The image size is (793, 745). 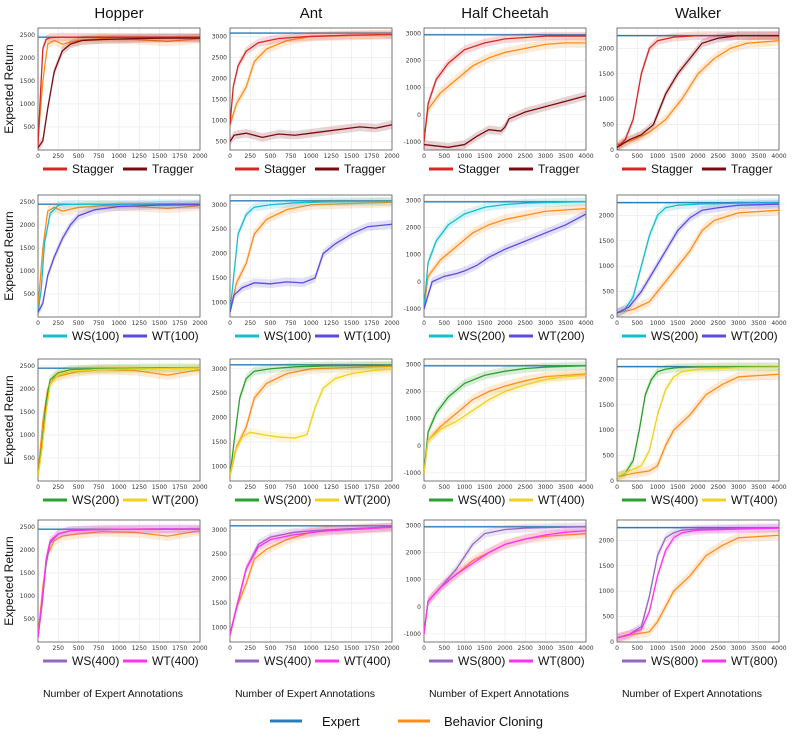 What do you see at coordinates (30, 458) in the screenshot?
I see `y-tick-label: 500` at bounding box center [30, 458].